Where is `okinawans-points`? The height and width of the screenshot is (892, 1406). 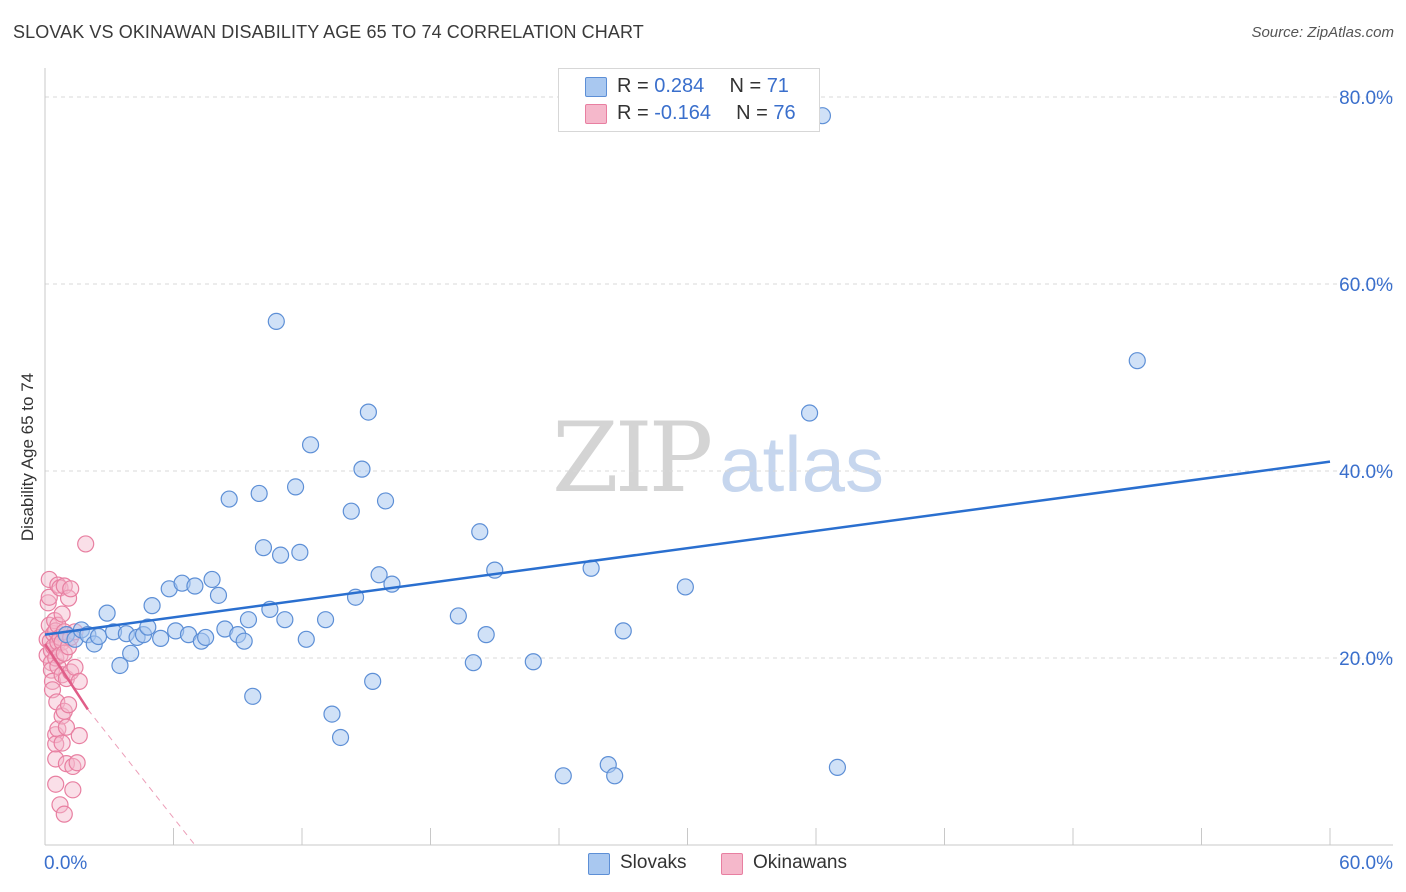
okinawans-points is located at coordinates (66, 679).